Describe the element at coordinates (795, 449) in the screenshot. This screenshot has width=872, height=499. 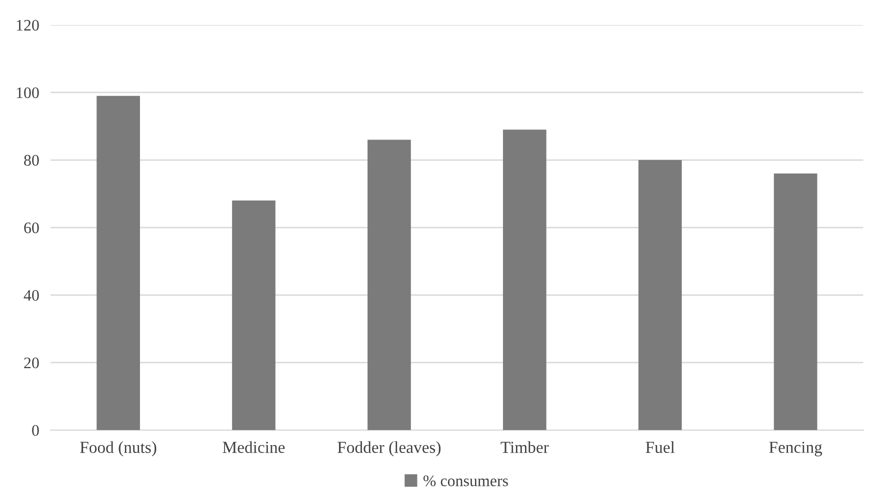
I see `x-tick-label: Fencing` at that location.